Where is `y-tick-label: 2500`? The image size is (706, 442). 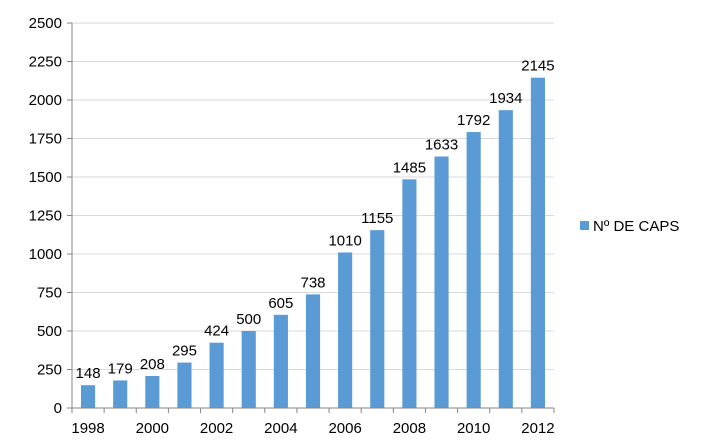
y-tick-label: 2500 is located at coordinates (45, 23).